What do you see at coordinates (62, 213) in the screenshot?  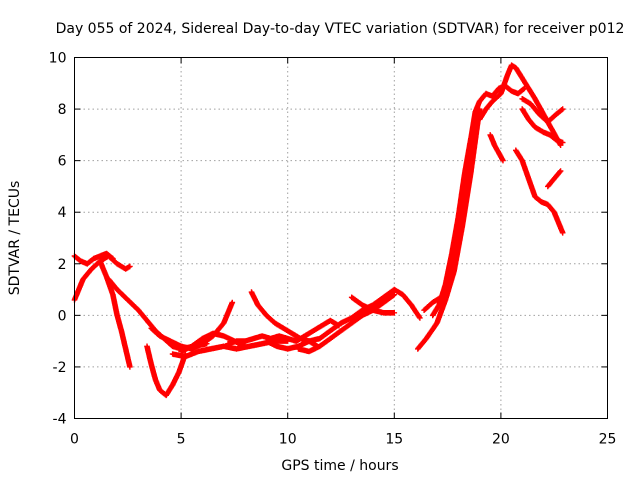 I see `y-tick-label: 4` at bounding box center [62, 213].